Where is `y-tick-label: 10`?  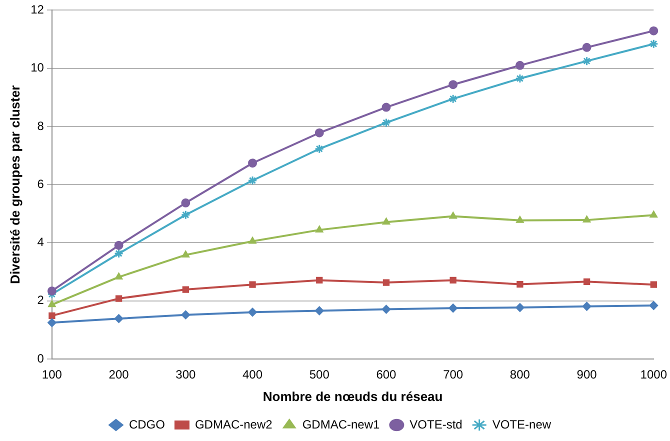 y-tick-label: 10 is located at coordinates (37, 67).